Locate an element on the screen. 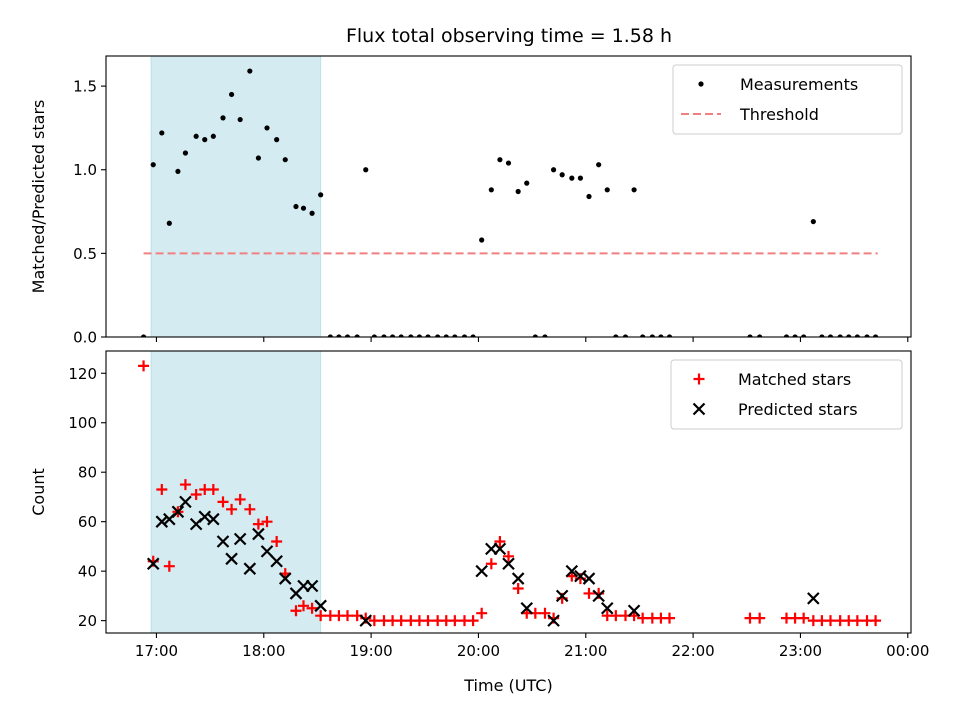 The width and height of the screenshot is (960, 720). x-tick-label: 18:00 is located at coordinates (263, 651).